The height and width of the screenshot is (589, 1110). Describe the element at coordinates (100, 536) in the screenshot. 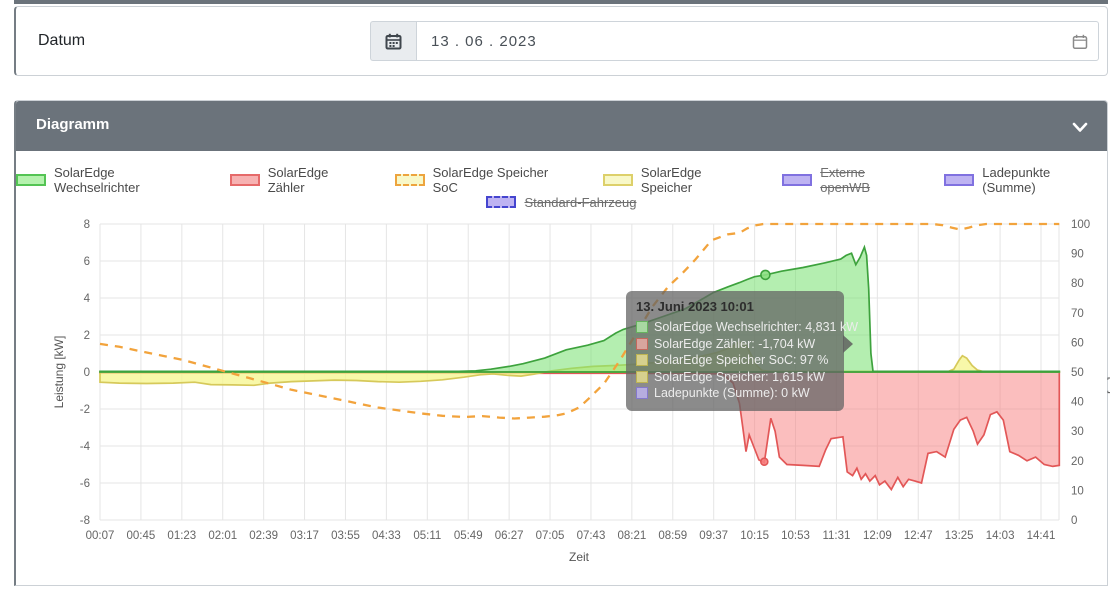

I see `svg-text: 00:07` at that location.